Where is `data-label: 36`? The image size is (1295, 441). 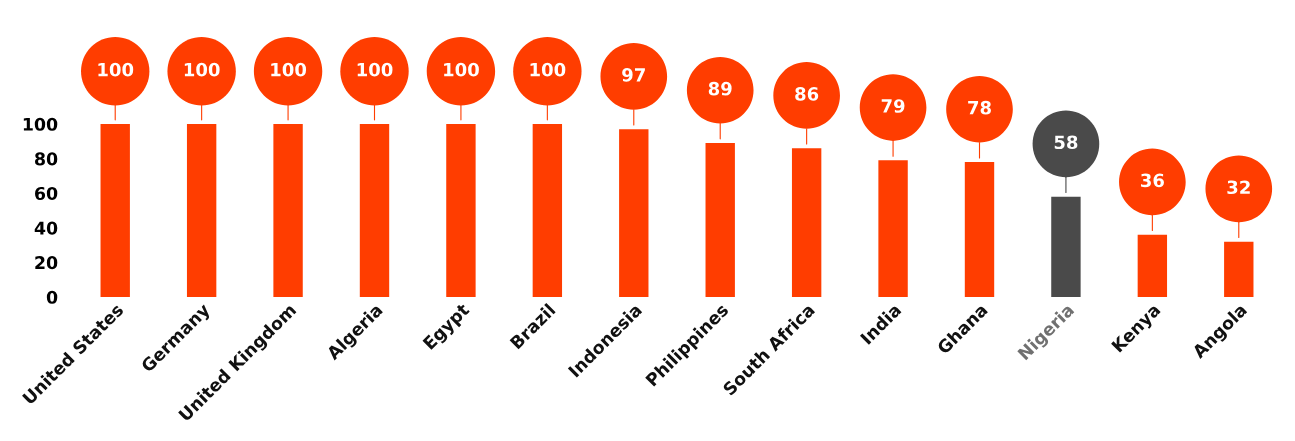
data-label: 36 is located at coordinates (1152, 180).